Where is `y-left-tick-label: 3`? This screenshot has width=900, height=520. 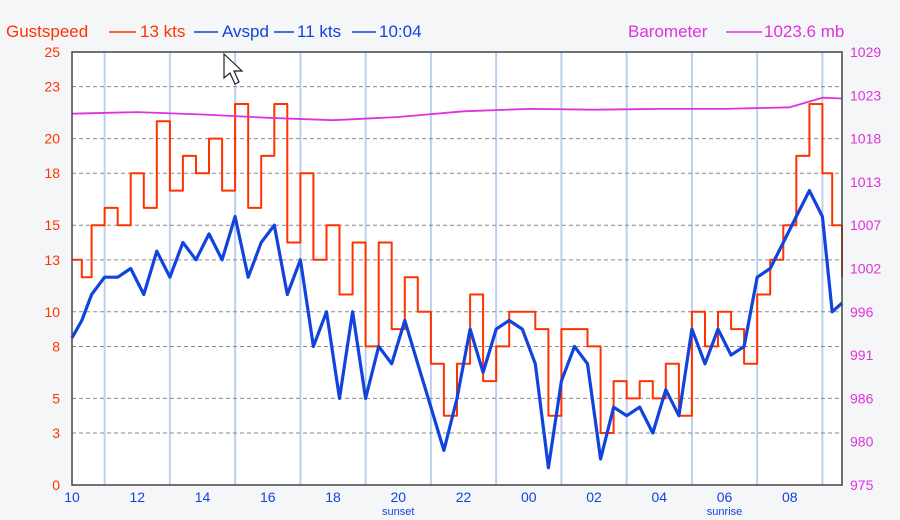
y-left-tick-label: 3 is located at coordinates (56, 433).